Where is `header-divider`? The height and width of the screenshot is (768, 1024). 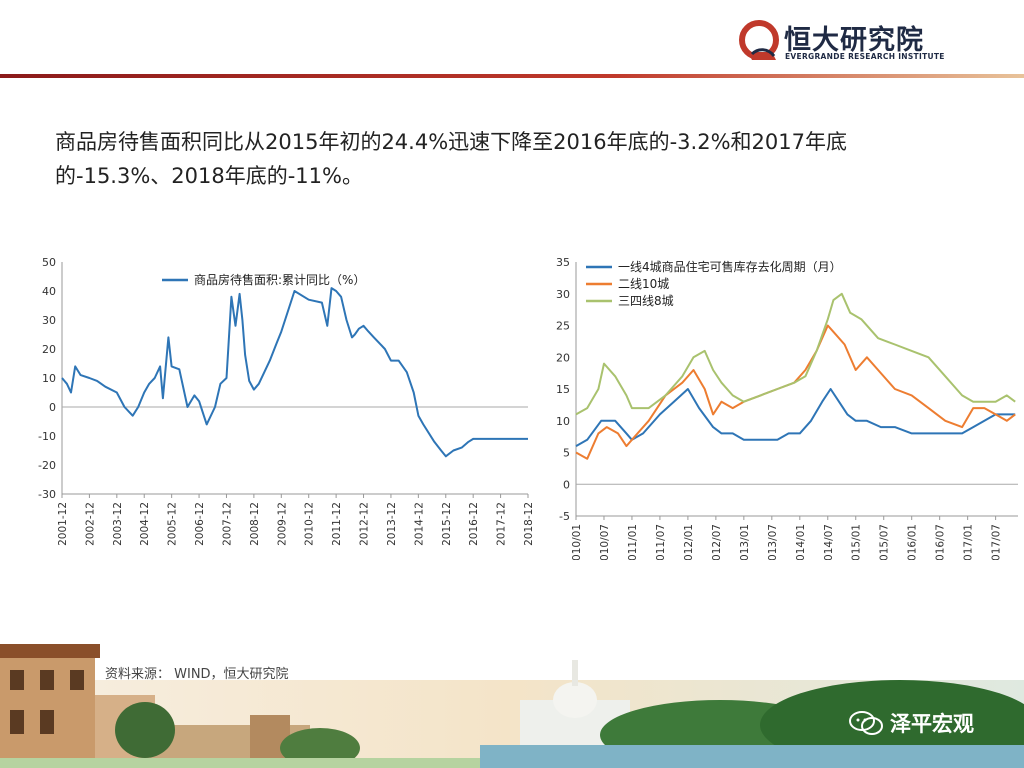
header-divider is located at coordinates (512, 76).